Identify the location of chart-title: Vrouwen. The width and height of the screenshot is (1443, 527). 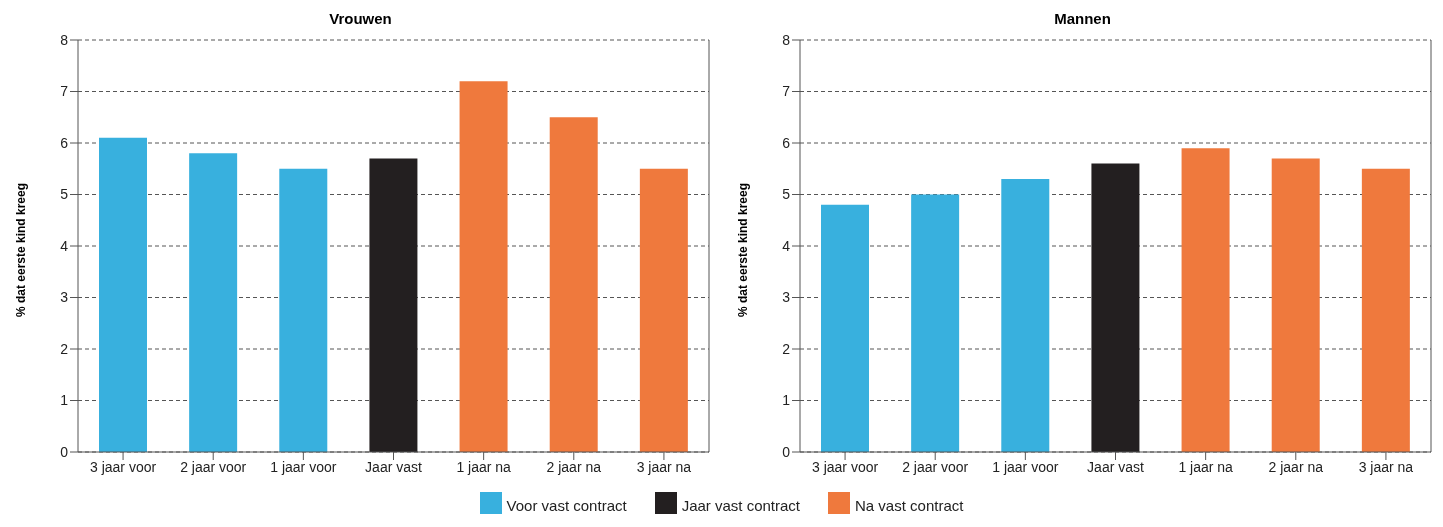
(360, 19).